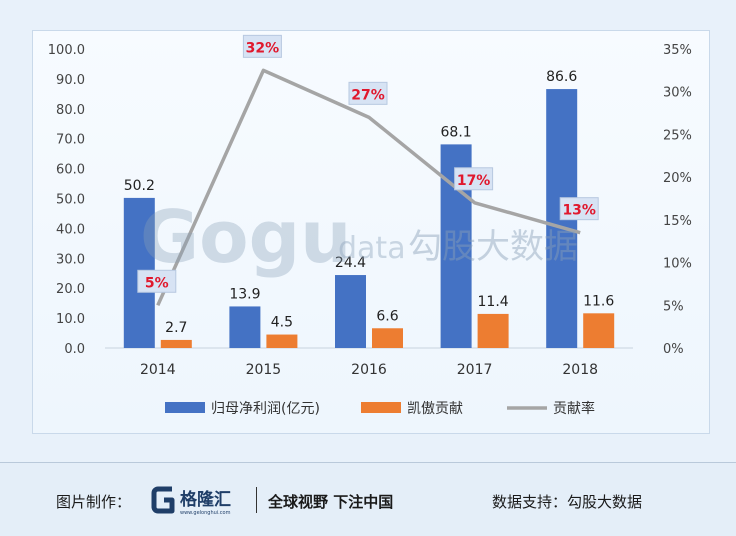 The height and width of the screenshot is (536, 736). Describe the element at coordinates (74, 349) in the screenshot. I see `y-left-tick-label: 0.0` at that location.